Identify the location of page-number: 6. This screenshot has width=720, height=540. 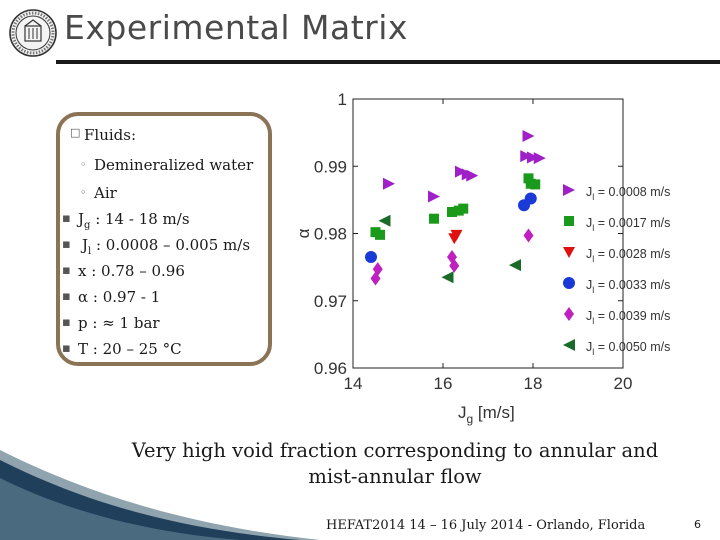
(697, 524).